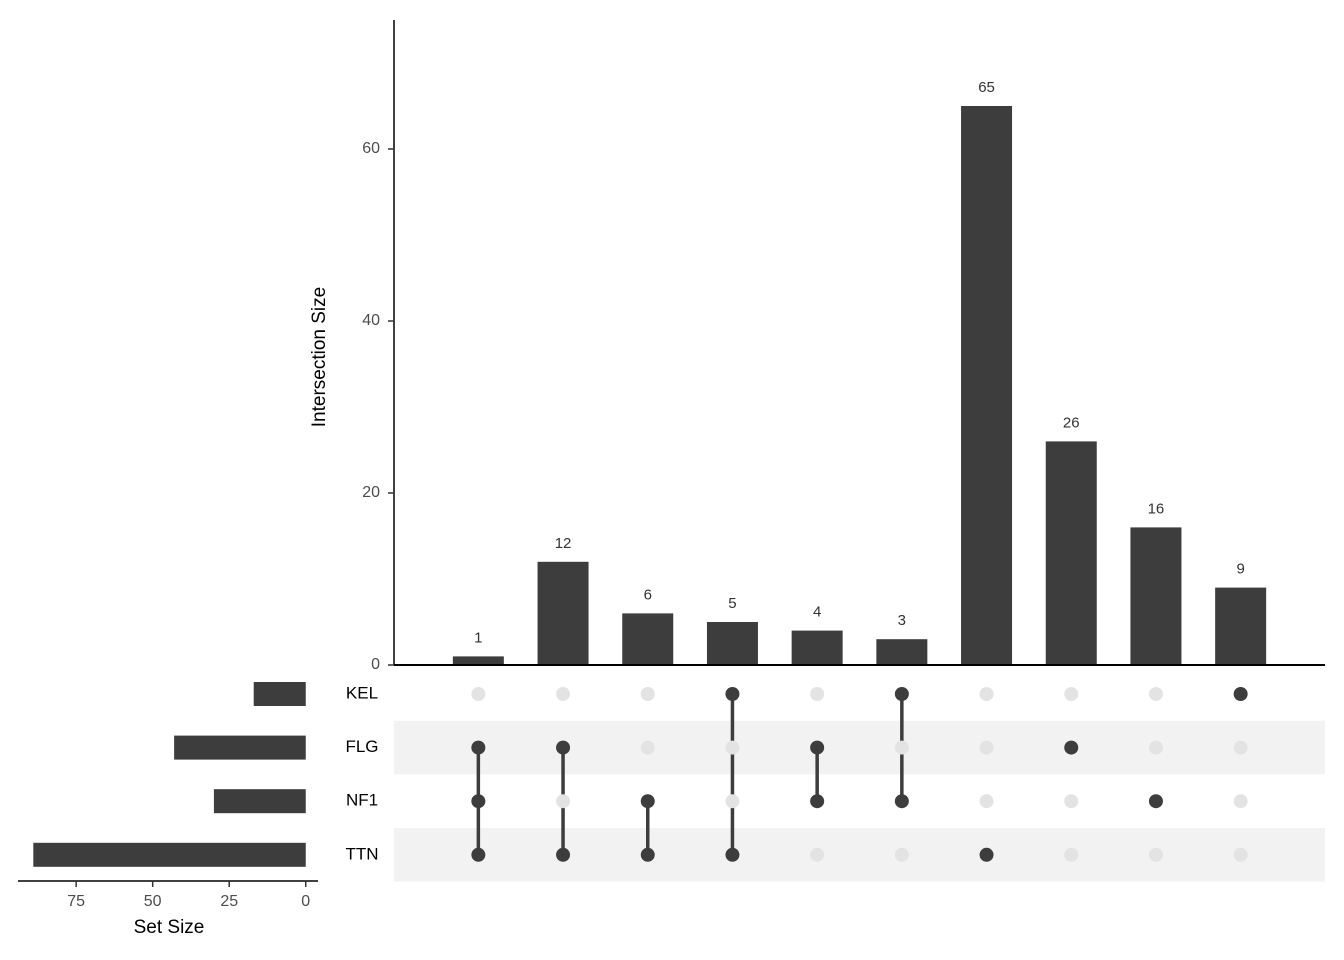  What do you see at coordinates (169, 927) in the screenshot?
I see `x-axis-label: Set Size` at bounding box center [169, 927].